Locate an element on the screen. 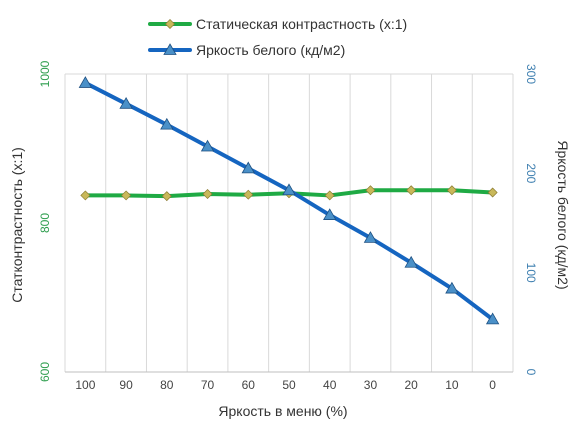  x-tick-label: 90 is located at coordinates (126, 385).